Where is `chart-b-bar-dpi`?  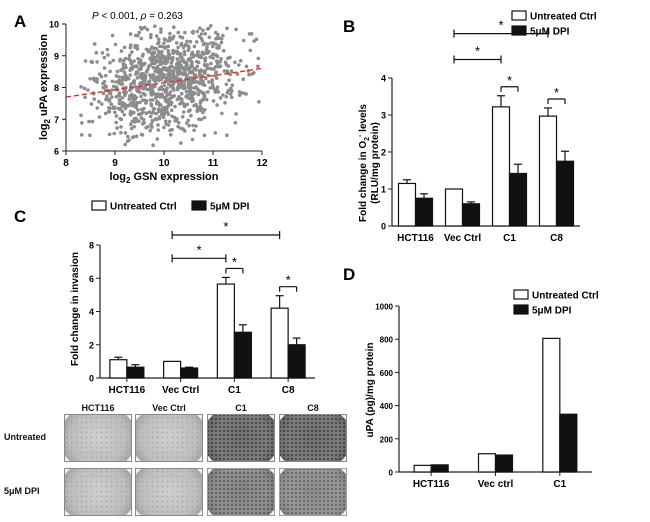
chart-b-bar-dpi is located at coordinates (518, 199).